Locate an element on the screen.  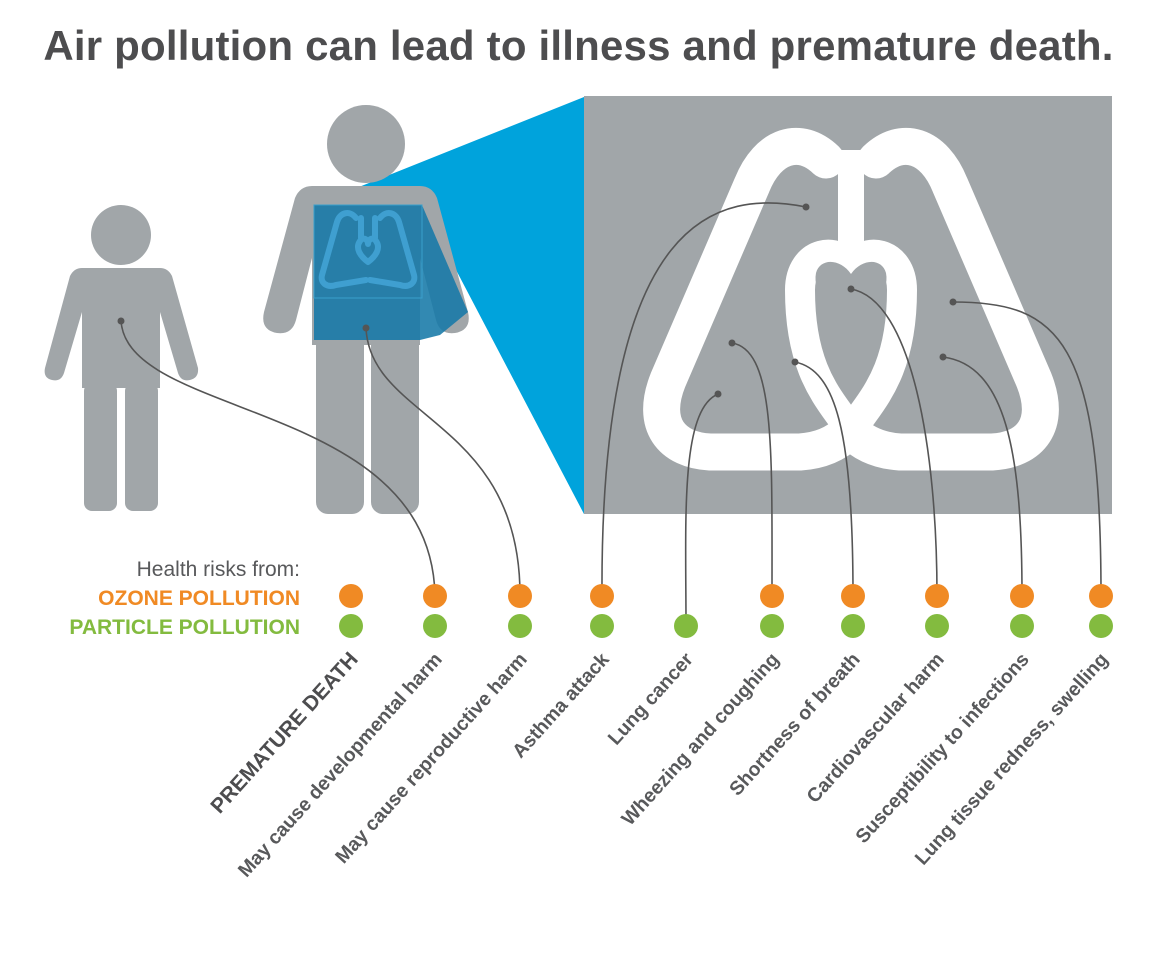
lungs-icon is located at coordinates (851, 299).